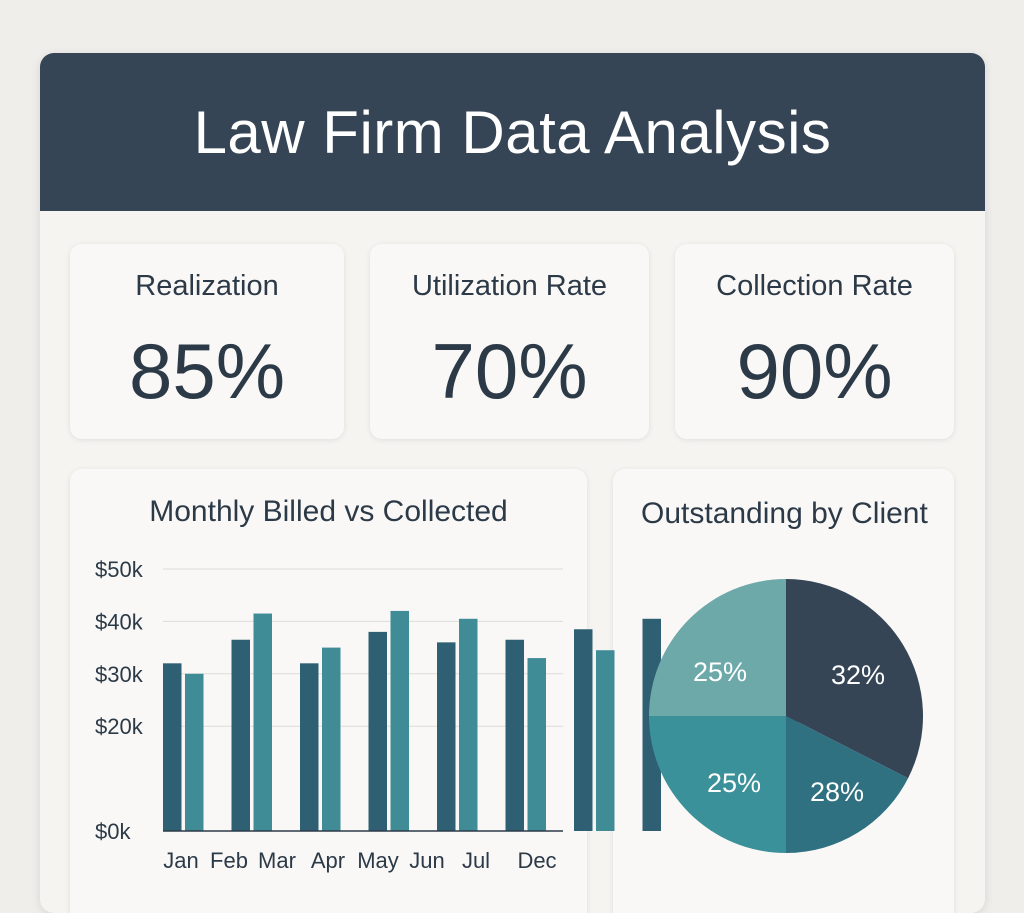 The image size is (1024, 913). I want to click on kpi-value: 70%, so click(509, 371).